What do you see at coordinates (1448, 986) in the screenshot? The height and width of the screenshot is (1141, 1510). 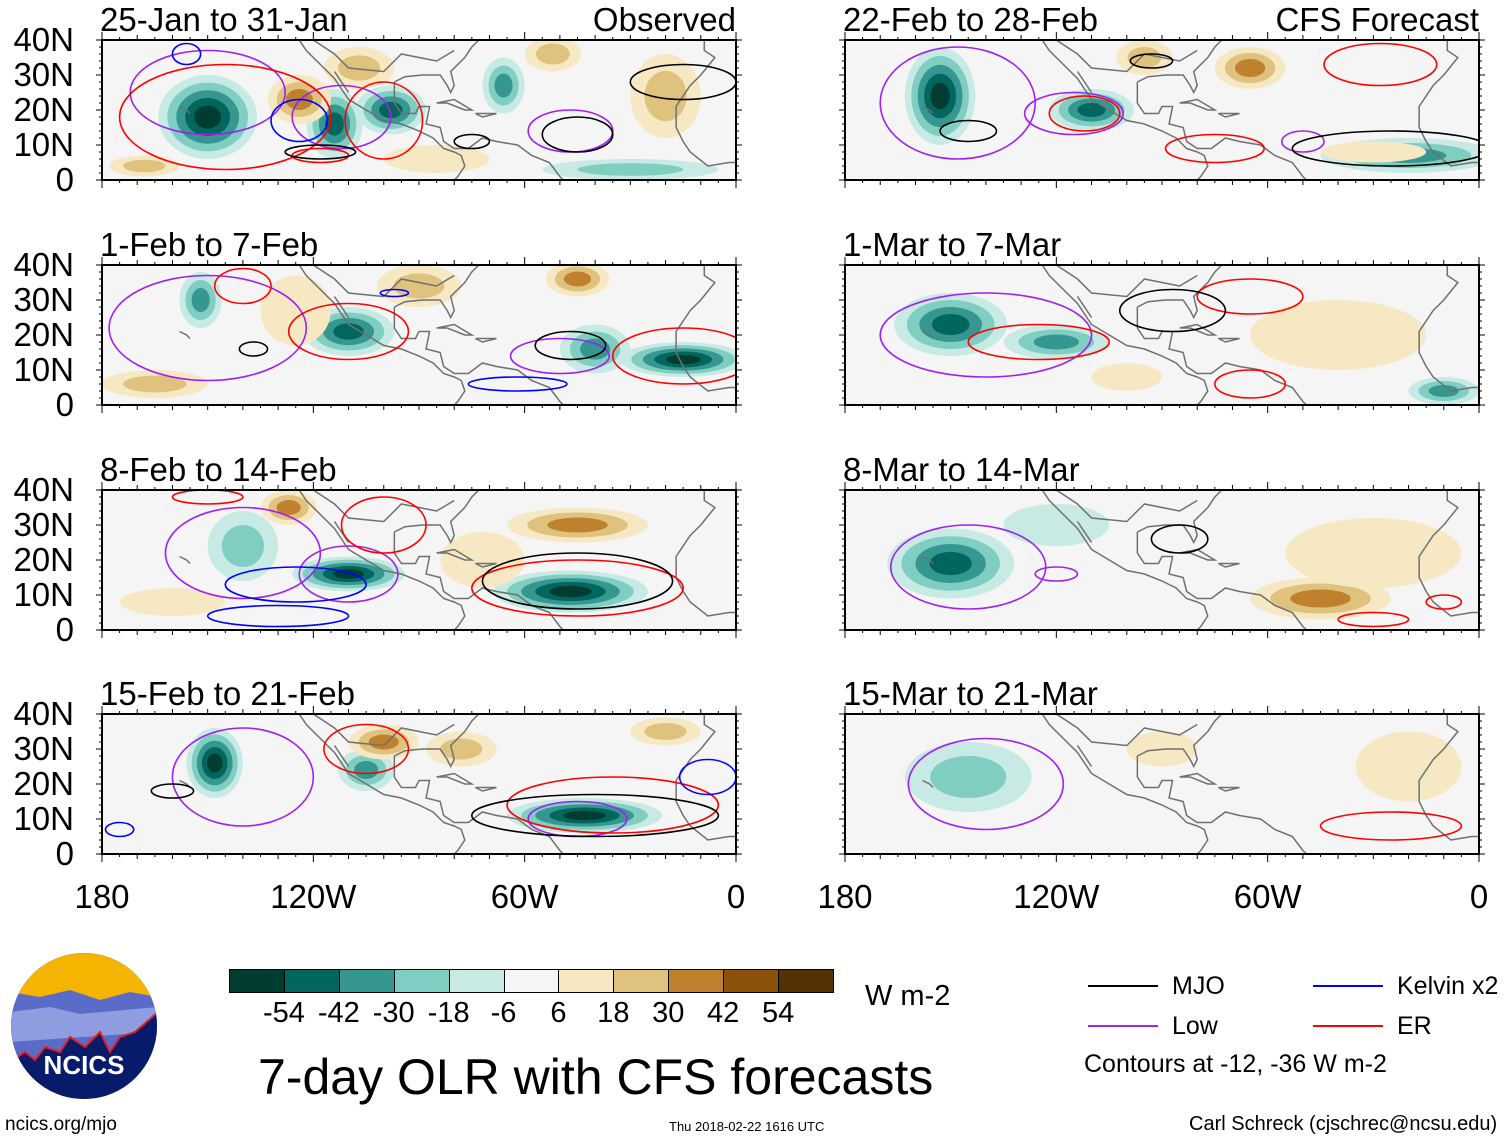 I see `legend-label: Kelvin x2` at bounding box center [1448, 986].